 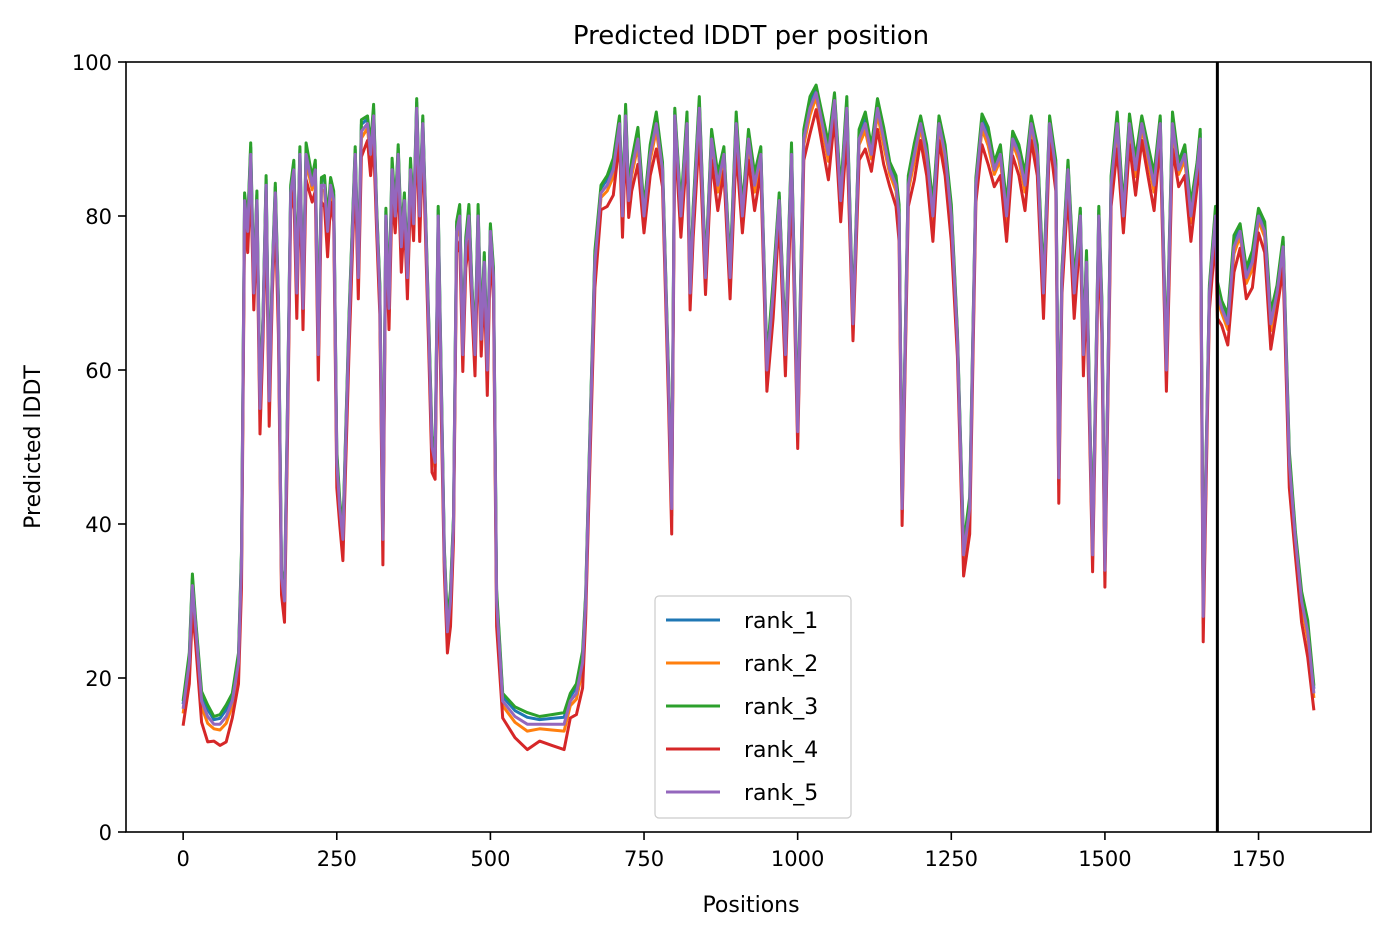 I want to click on x-axis: 0 250 500 750 1000 1250 1500 1750, so click(x=730, y=851).